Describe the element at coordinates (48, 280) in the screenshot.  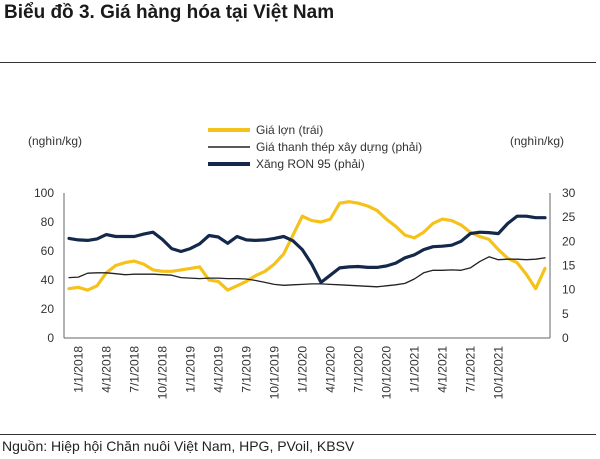
I see `left-tick-label: 40` at that location.